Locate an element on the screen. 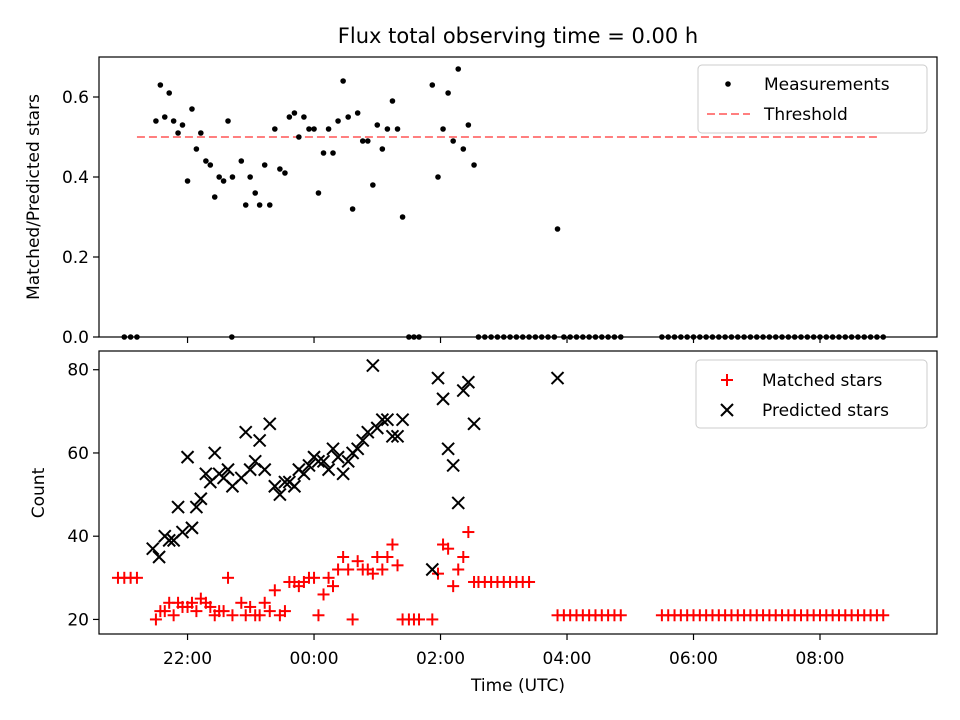  x-axis-label: Time (UTC) is located at coordinates (517, 686).